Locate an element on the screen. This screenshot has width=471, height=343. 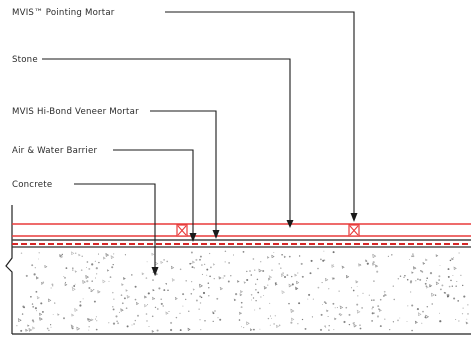
label-concrete: Concrete is located at coordinates (32, 185).